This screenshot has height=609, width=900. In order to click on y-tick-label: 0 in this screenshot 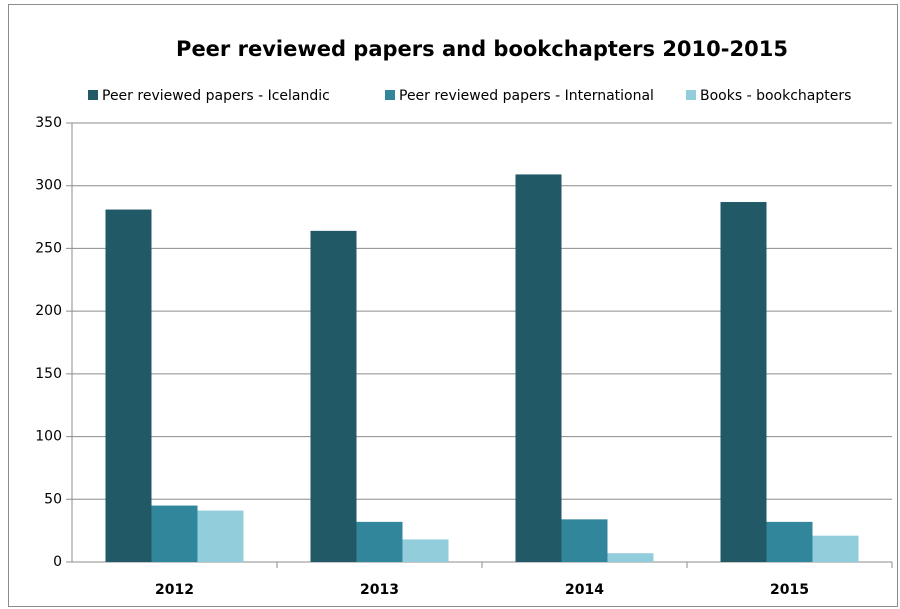, I will do `click(57, 562)`.